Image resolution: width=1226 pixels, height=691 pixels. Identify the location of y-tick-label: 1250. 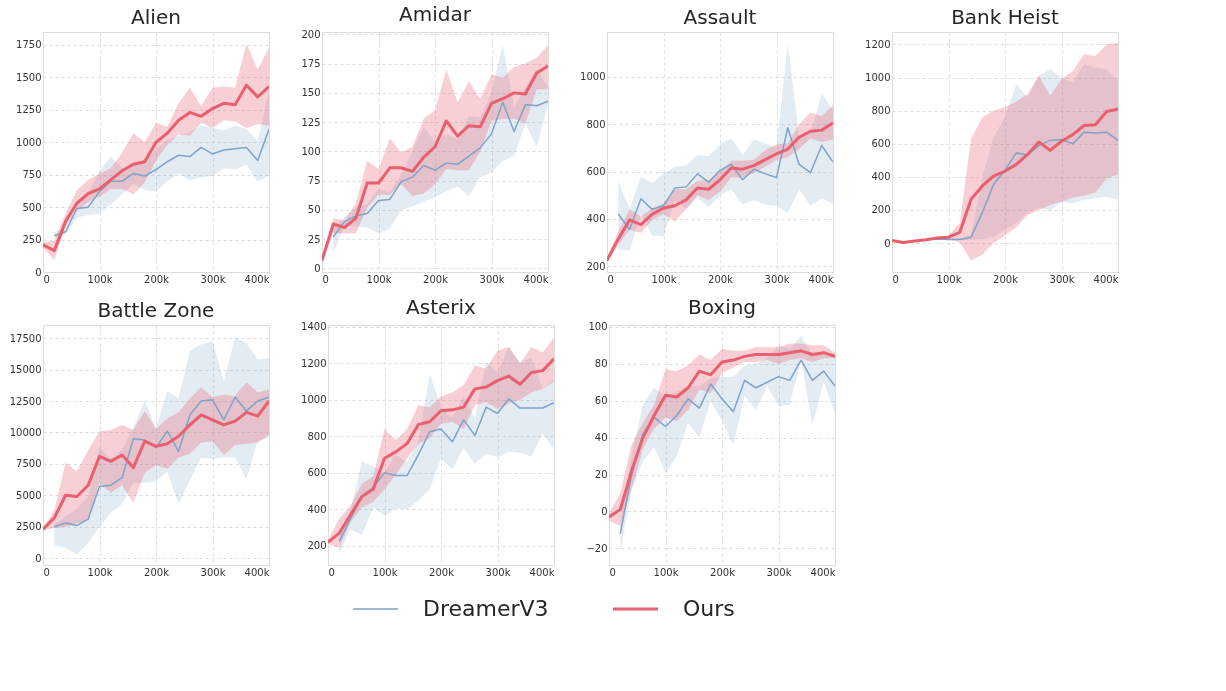
(29, 110).